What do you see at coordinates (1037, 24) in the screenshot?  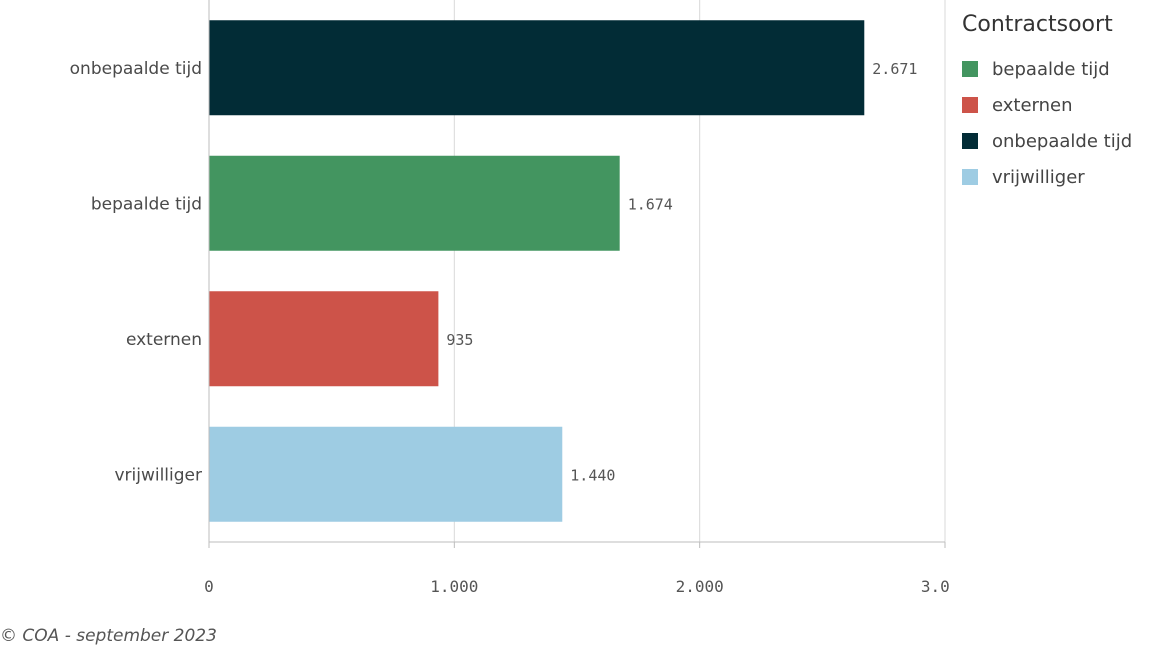 I see `legend-title: Contractsoort` at bounding box center [1037, 24].